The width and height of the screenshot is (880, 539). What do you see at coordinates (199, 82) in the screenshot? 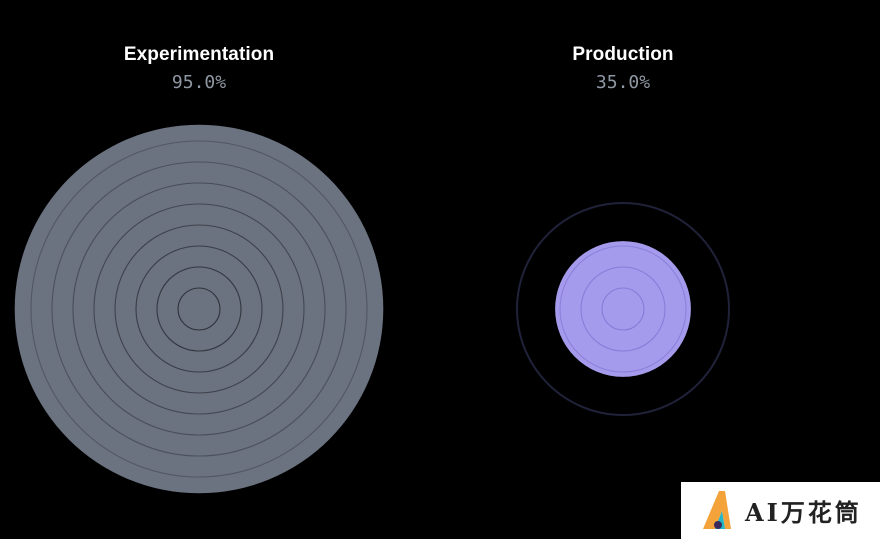
I see `chart-value-experimentation: 95.0%` at bounding box center [199, 82].